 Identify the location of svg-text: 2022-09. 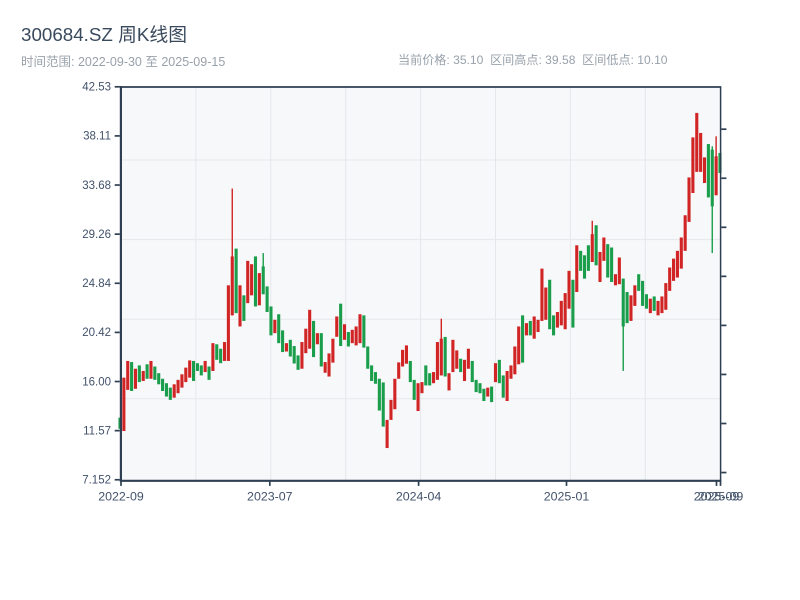
(121, 497).